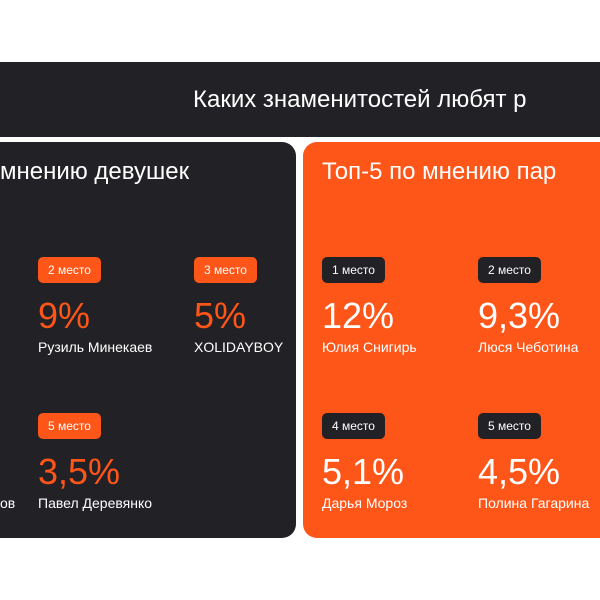 Image resolution: width=600 pixels, height=600 pixels. I want to click on person-name: Полина Гагарина, so click(534, 503).